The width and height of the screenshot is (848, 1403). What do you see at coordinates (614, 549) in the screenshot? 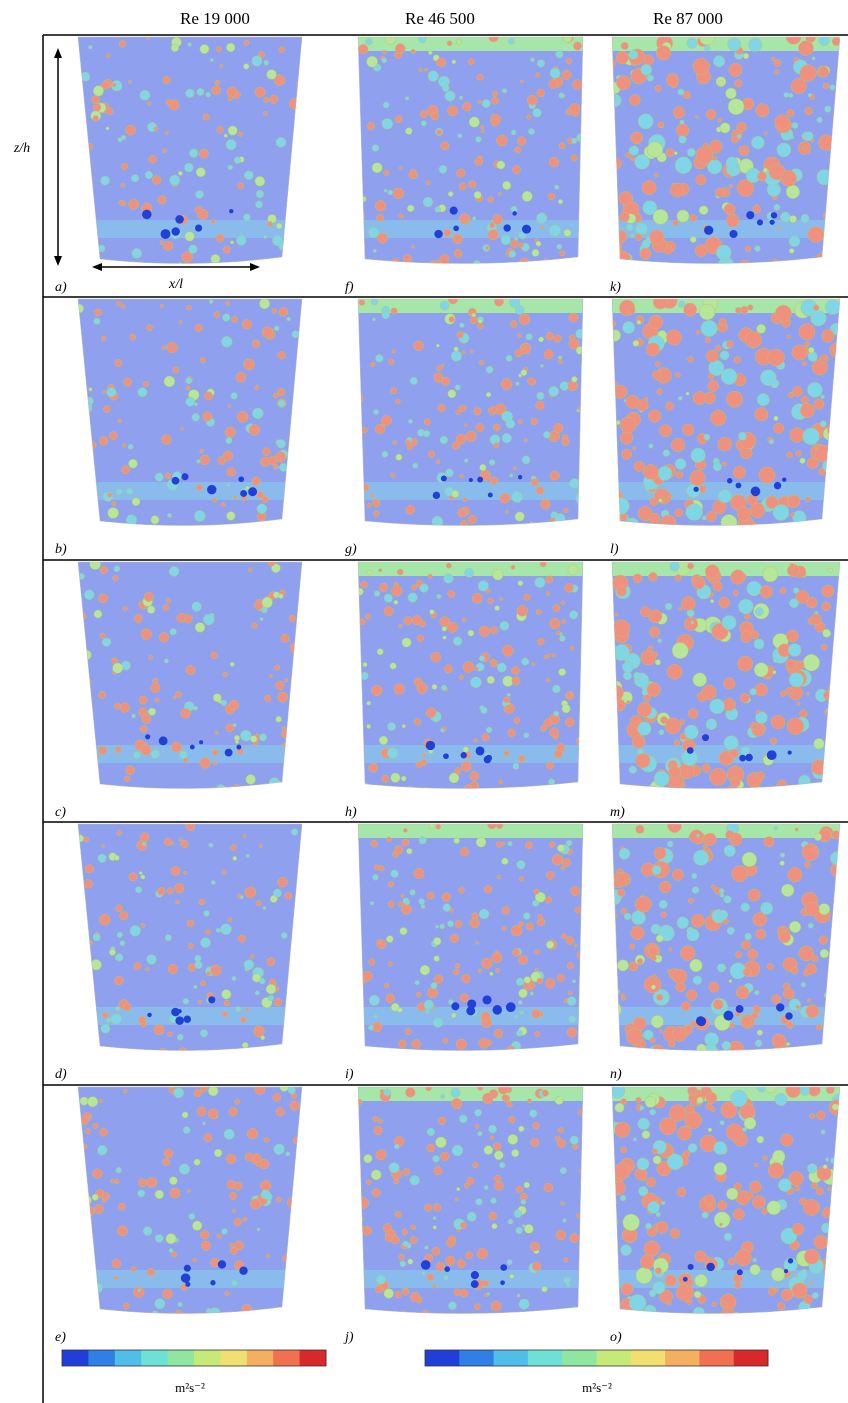
I see `panel-label: l)` at bounding box center [614, 549].